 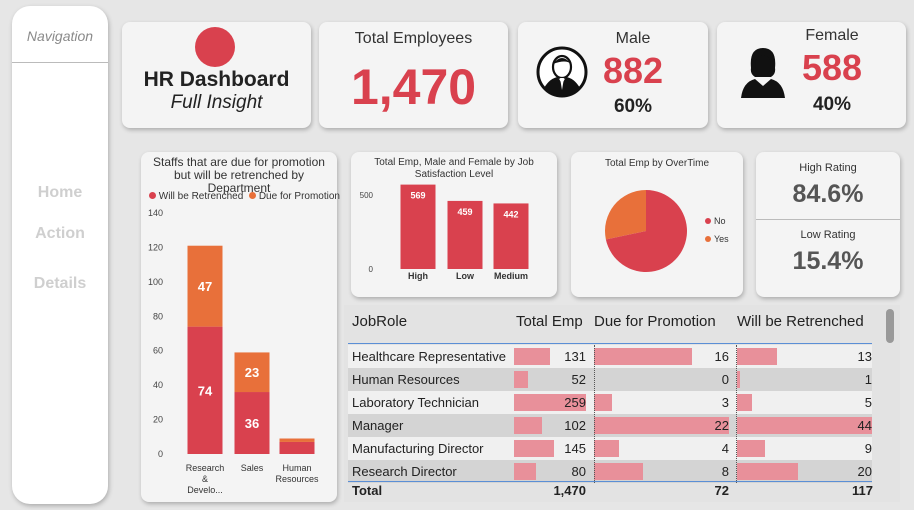 I want to click on pie-legend-label: No, so click(x=720, y=221).